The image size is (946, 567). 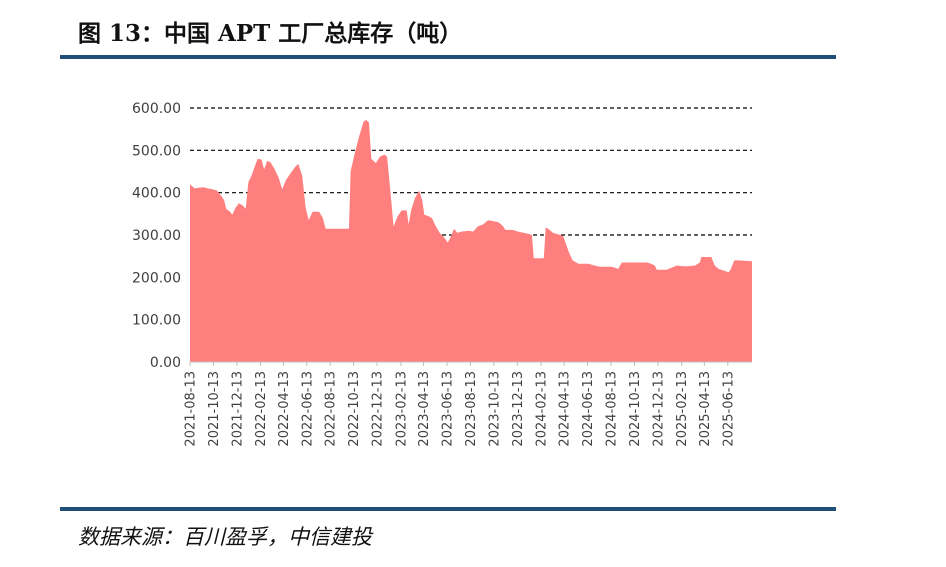 I want to click on y-tick-label: 400.00, so click(x=156, y=194).